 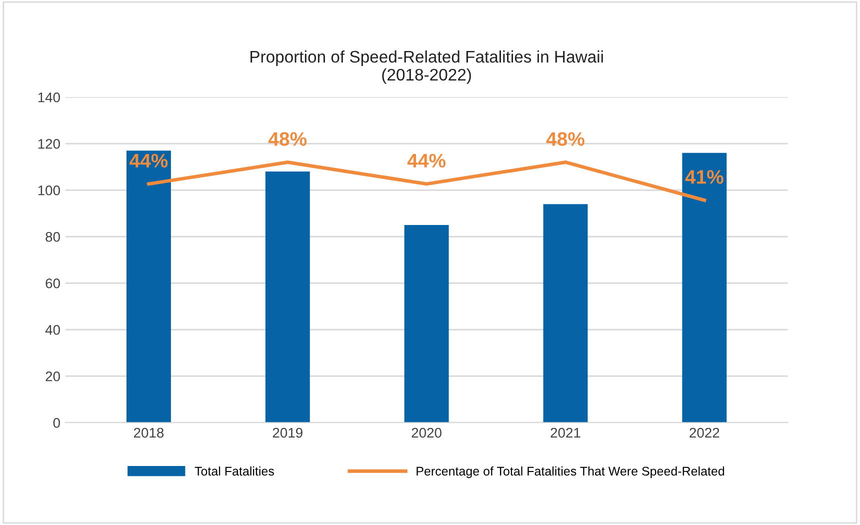 I want to click on legend-label: Total Fatalities, so click(x=234, y=471).